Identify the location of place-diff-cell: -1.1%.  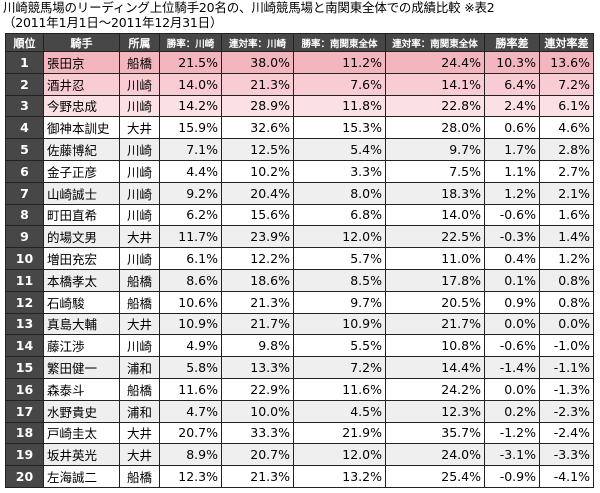
(566, 367).